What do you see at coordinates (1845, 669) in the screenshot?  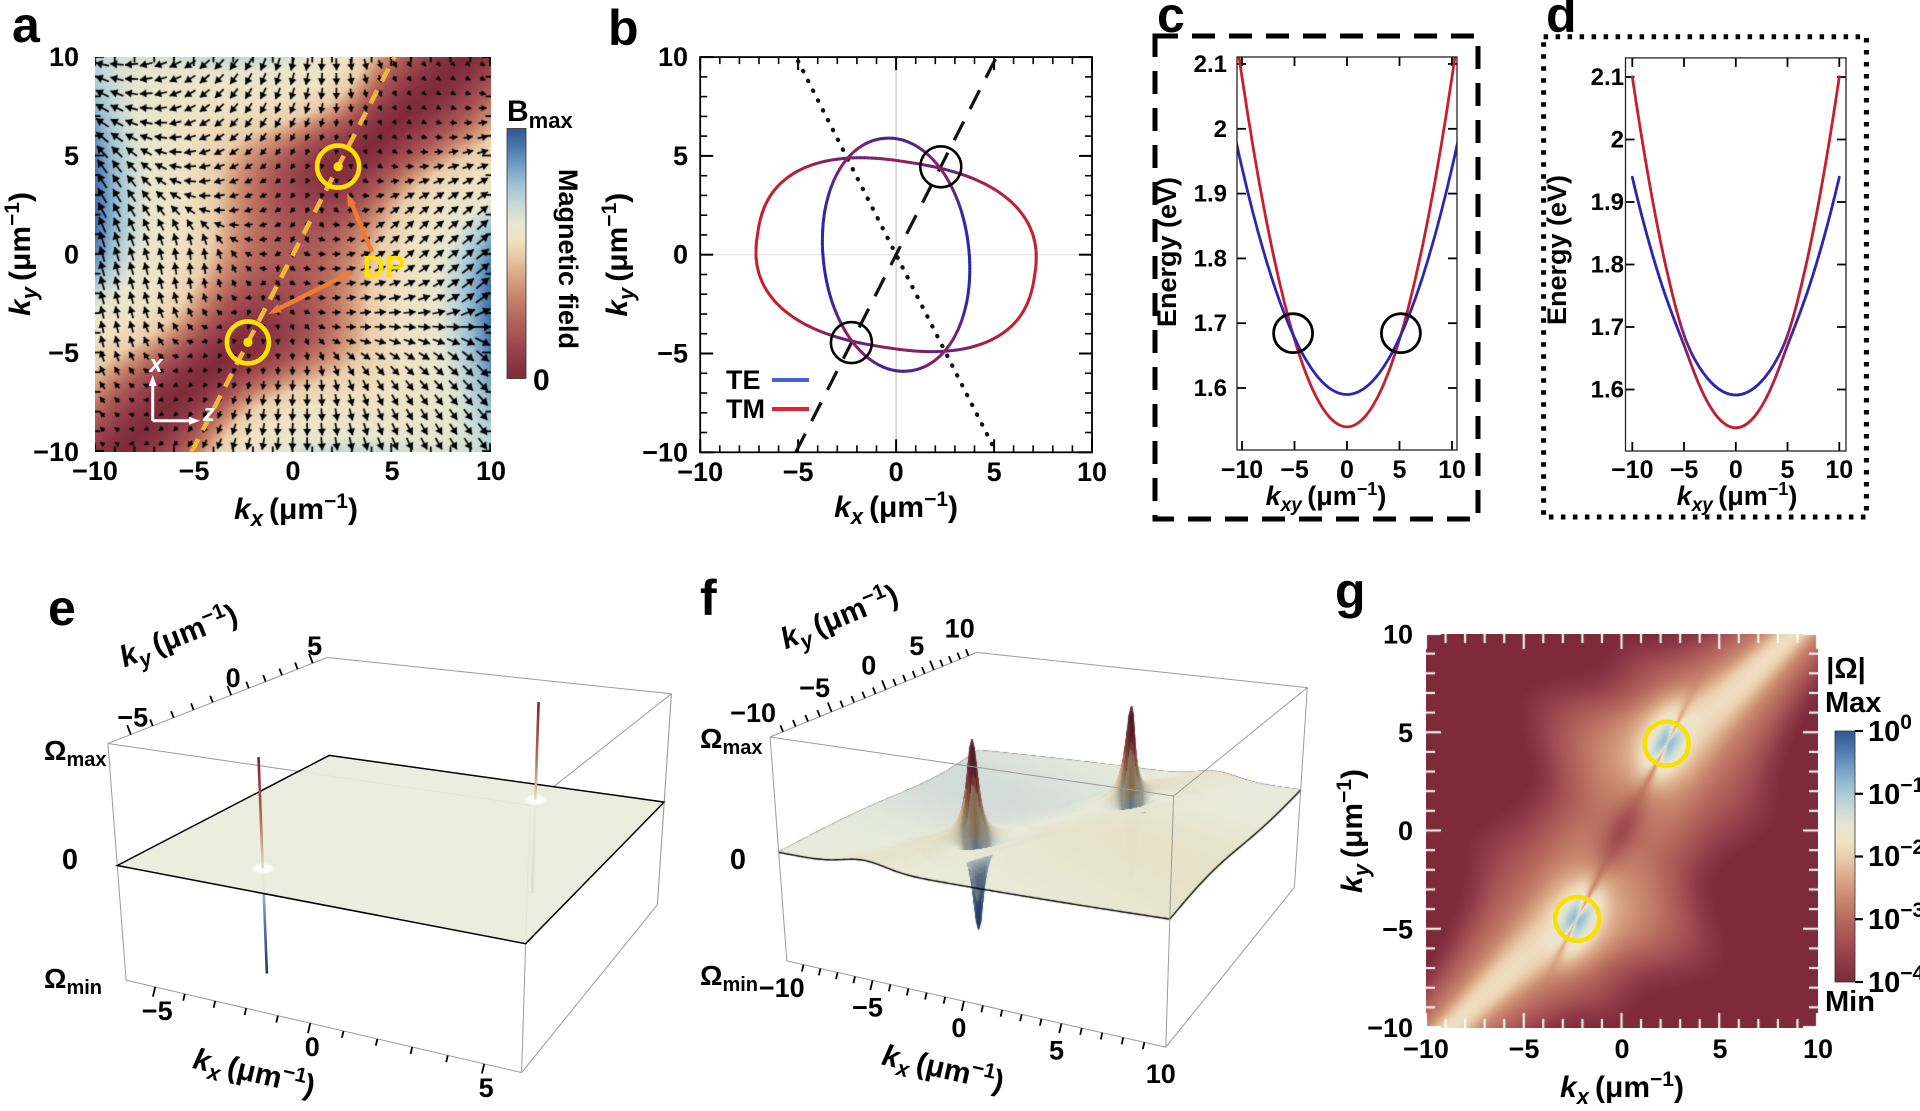 I see `svg-text: |Ω|` at bounding box center [1845, 669].